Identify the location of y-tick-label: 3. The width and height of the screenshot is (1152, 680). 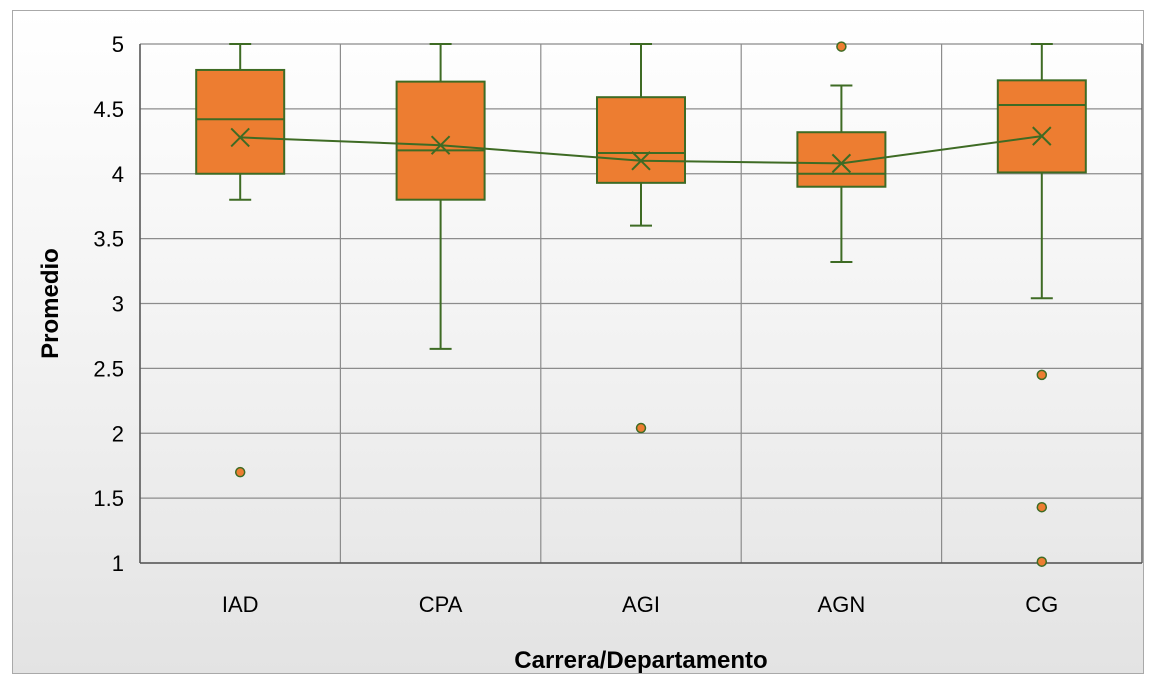
(118, 304).